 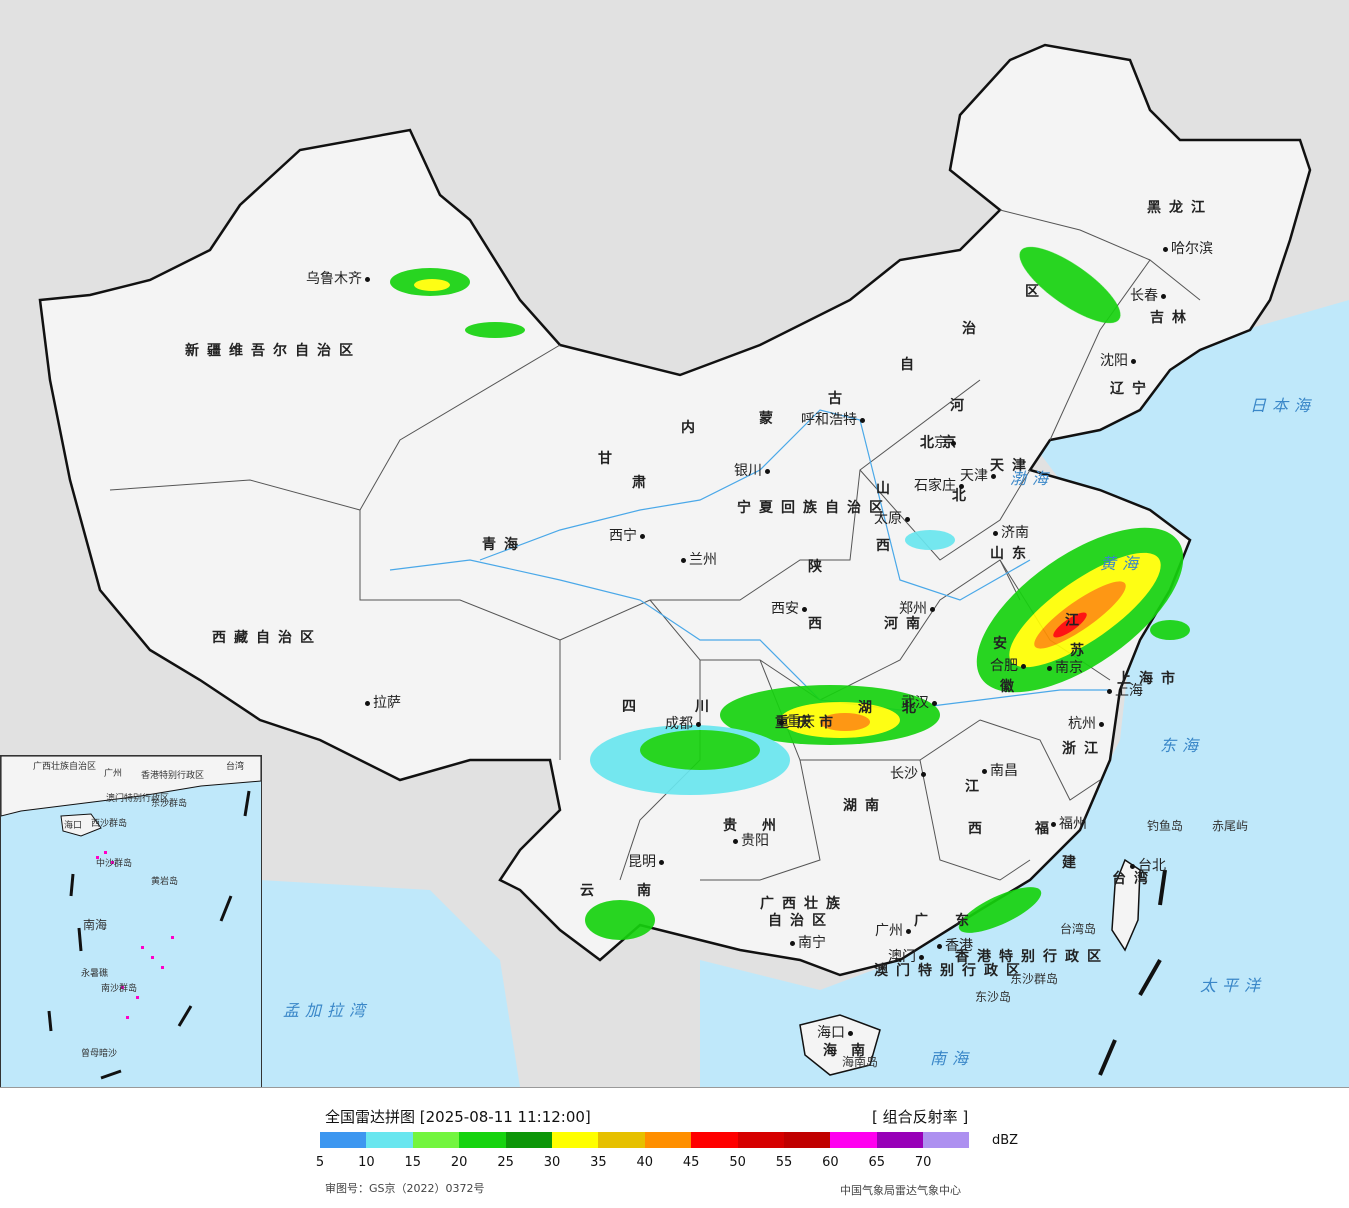 I want to click on city-label: 成都, so click(x=684, y=723).